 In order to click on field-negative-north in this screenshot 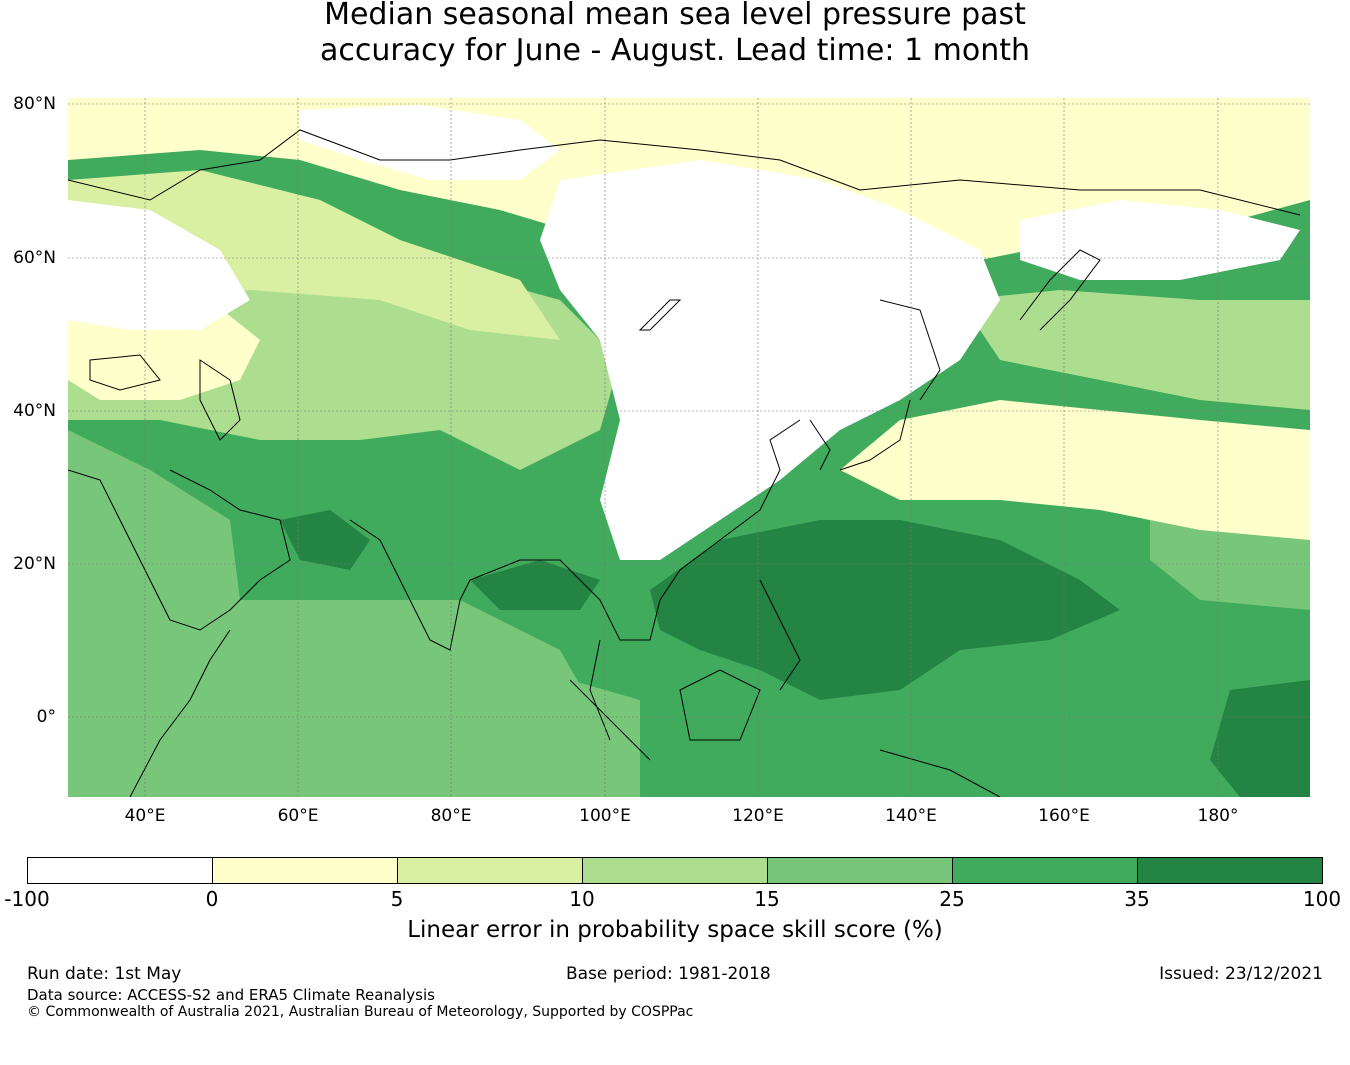, I will do `click(430, 142)`.